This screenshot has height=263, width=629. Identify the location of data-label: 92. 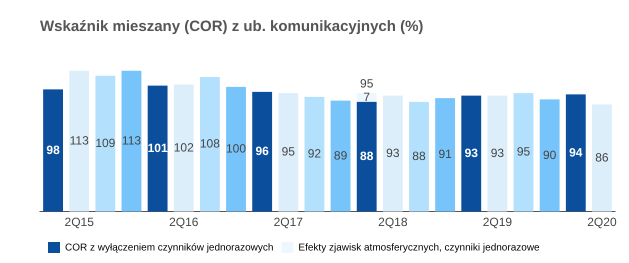
(315, 153).